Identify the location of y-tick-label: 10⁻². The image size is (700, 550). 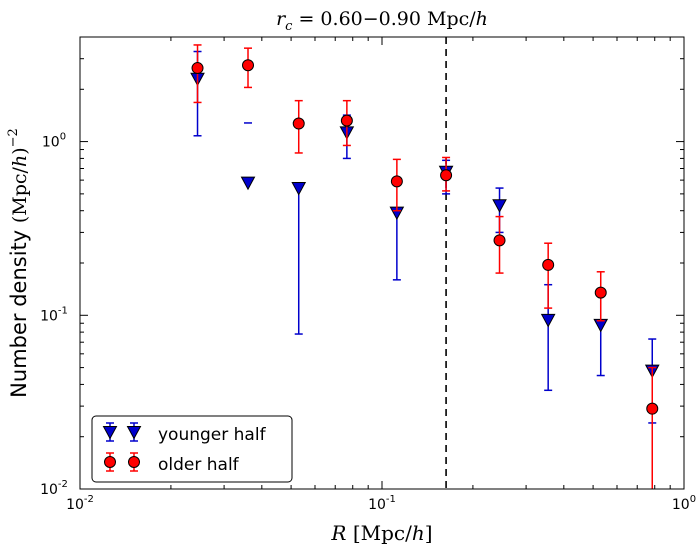
(54, 488).